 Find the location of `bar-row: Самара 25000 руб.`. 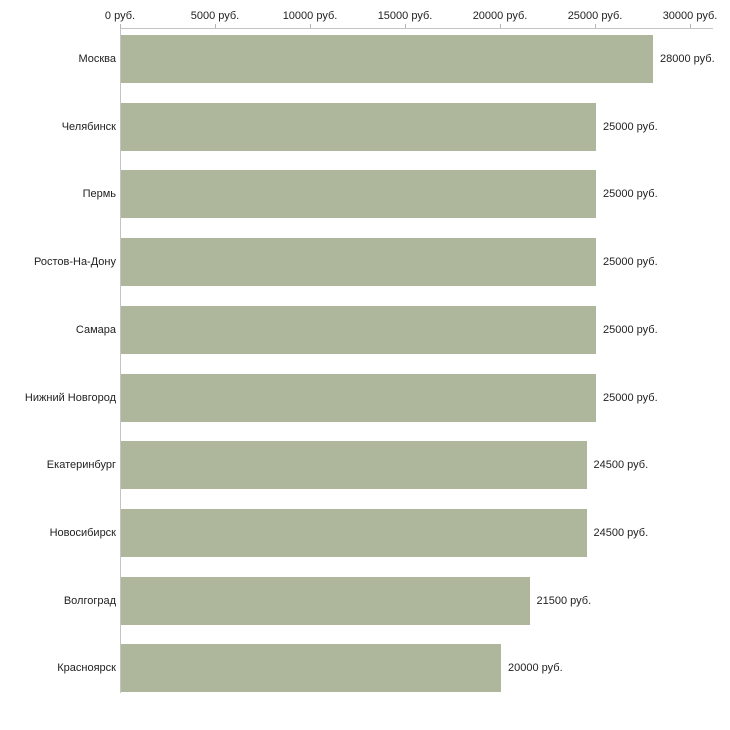

bar-row: Самара 25000 руб. is located at coordinates (365, 329).